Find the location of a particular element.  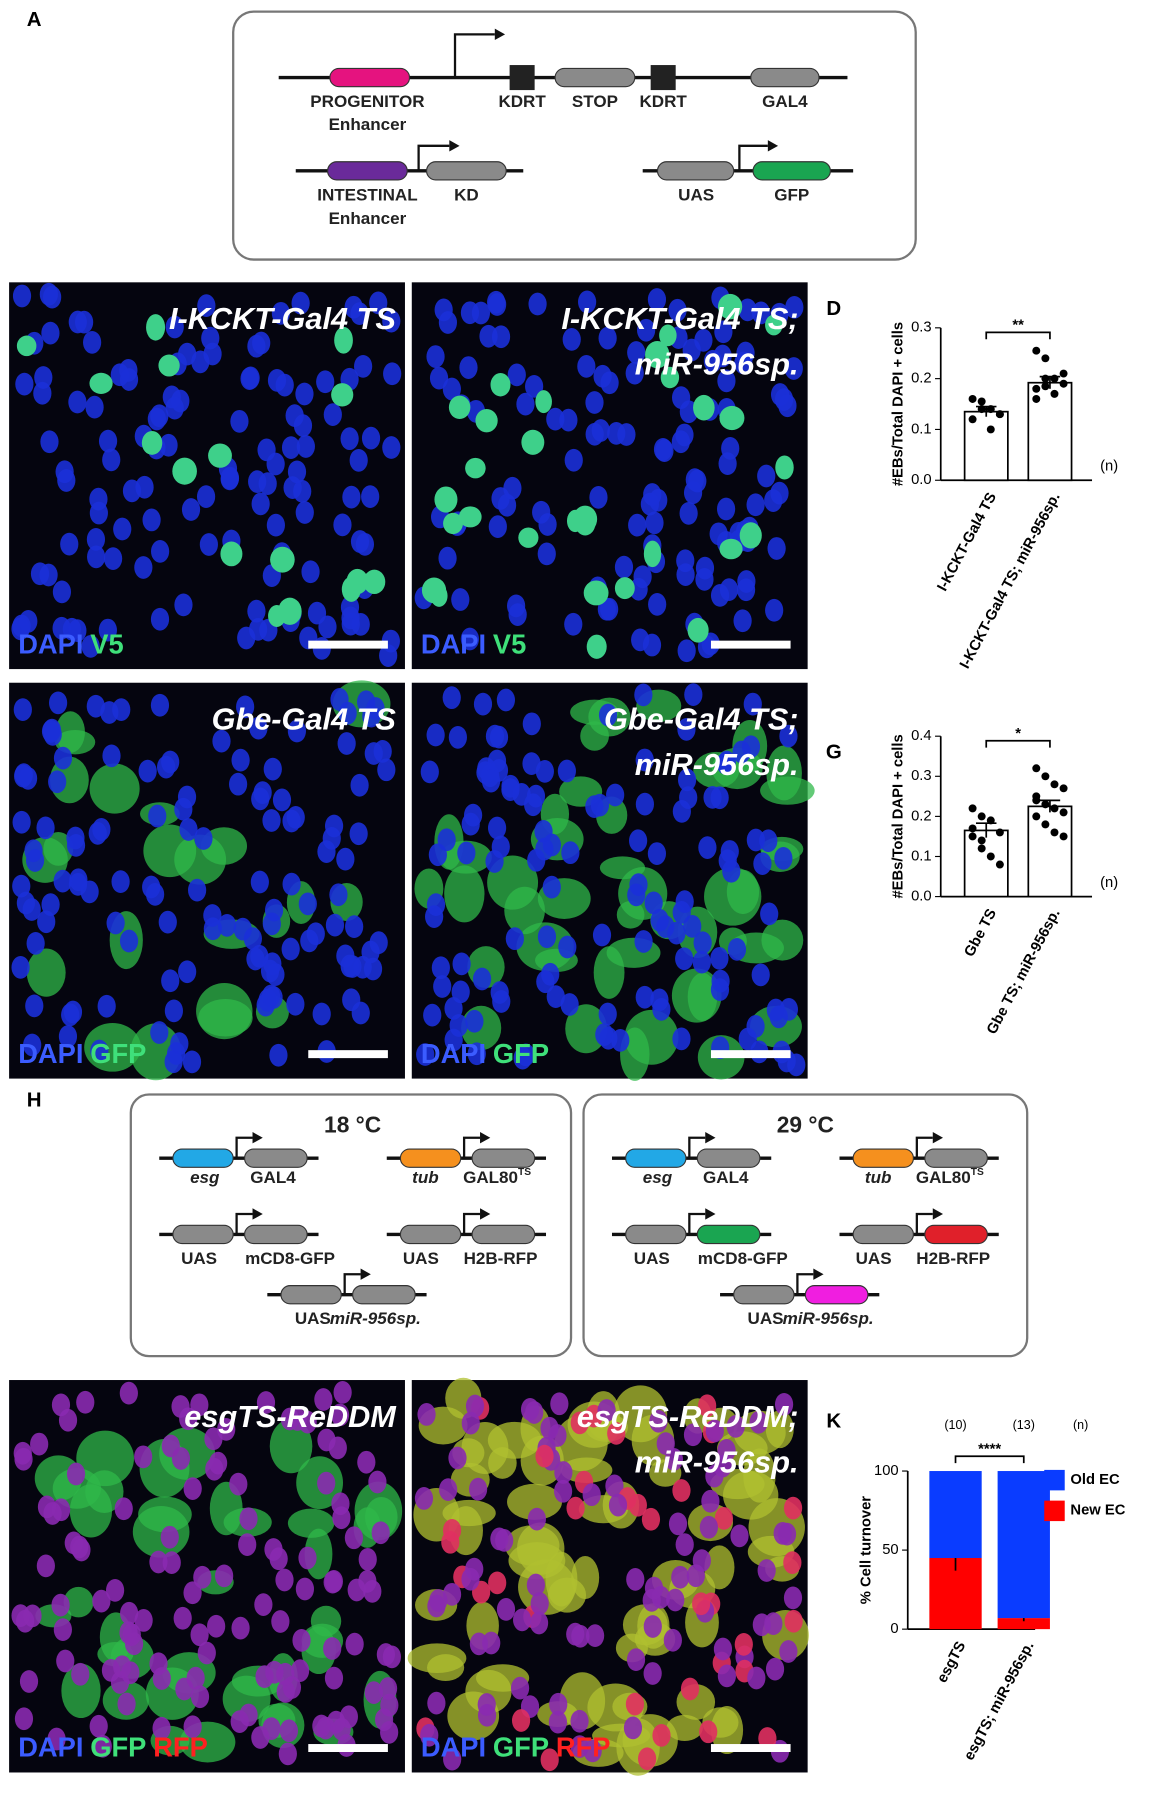

label: GFP is located at coordinates (791, 194).